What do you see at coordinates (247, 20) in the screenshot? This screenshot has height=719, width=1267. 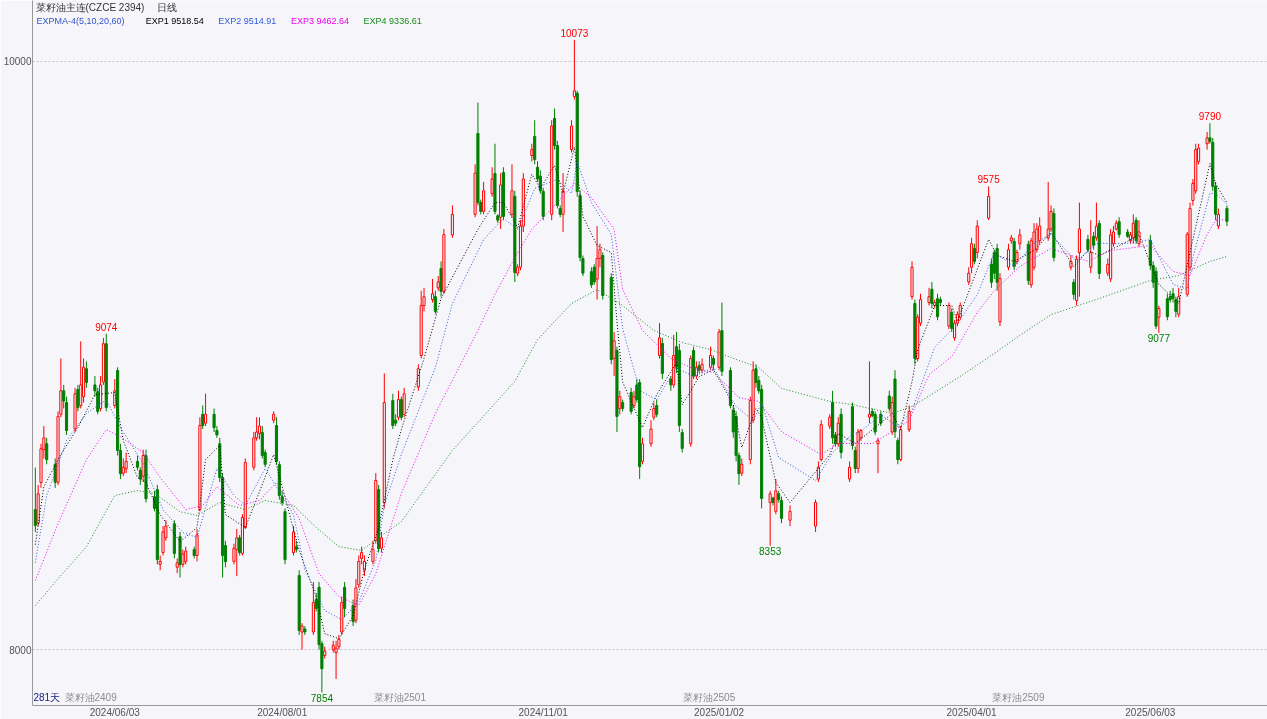 I see `text: EXP2 9514.91` at bounding box center [247, 20].